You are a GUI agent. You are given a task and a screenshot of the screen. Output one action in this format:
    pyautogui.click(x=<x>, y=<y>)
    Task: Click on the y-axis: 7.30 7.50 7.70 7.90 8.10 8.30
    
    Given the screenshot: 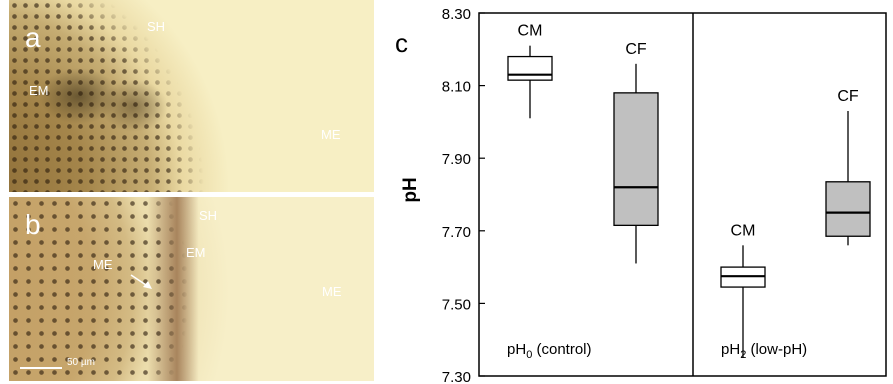 What is the action you would take?
    pyautogui.click(x=463, y=195)
    